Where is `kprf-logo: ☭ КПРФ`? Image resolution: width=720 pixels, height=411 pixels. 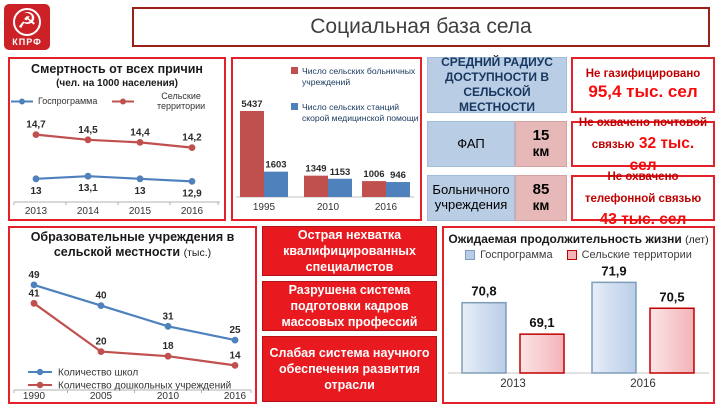 kprf-logo: ☭ КПРФ is located at coordinates (27, 27).